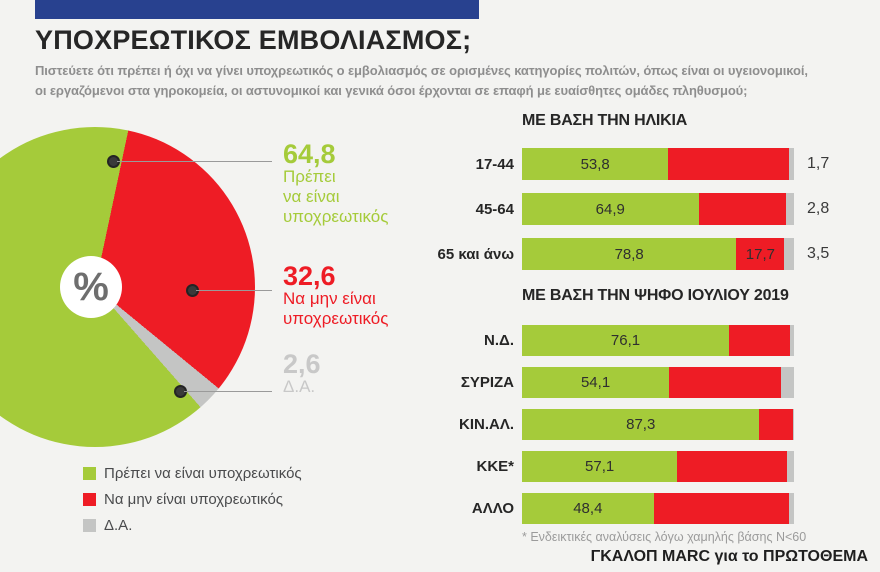 The width and height of the screenshot is (880, 572). Describe the element at coordinates (818, 208) in the screenshot. I see `bar-right-value: 2,8` at that location.